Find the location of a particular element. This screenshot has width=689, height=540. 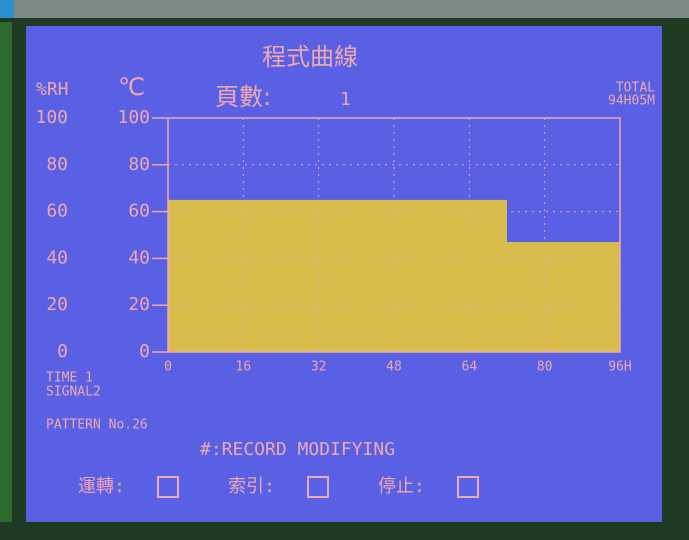

time: TIME 1 is located at coordinates (69, 378).